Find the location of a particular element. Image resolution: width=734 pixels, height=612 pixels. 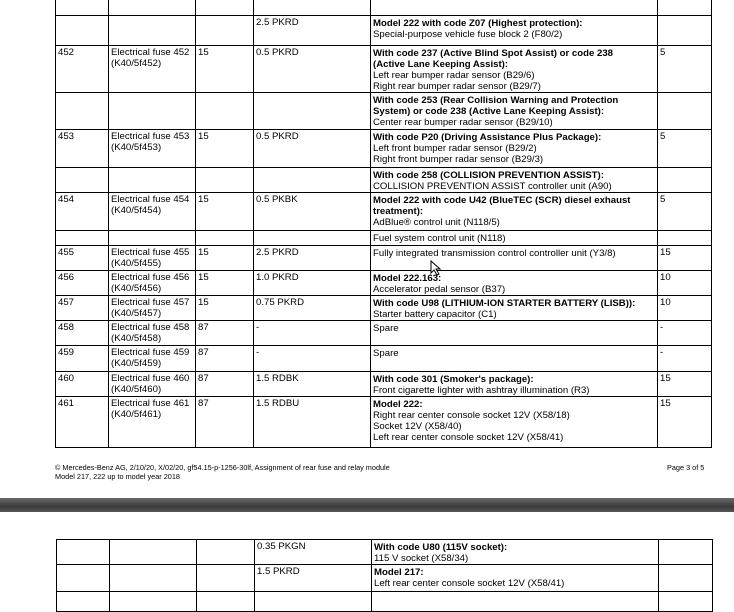

fuse-name: Electrical fuse 454 (K40/5f454) is located at coordinates (152, 211).